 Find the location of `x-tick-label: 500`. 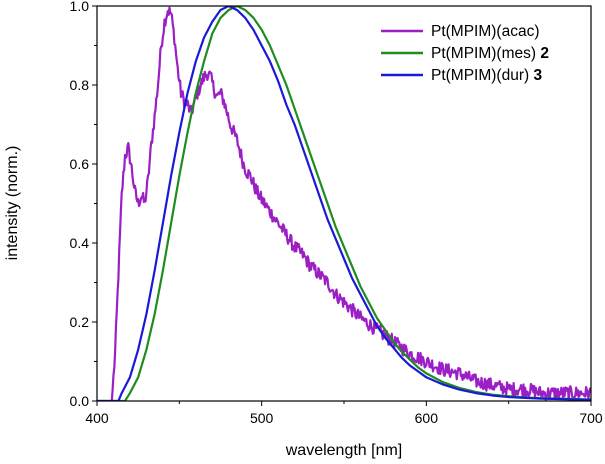

x-tick-label: 500 is located at coordinates (262, 418).